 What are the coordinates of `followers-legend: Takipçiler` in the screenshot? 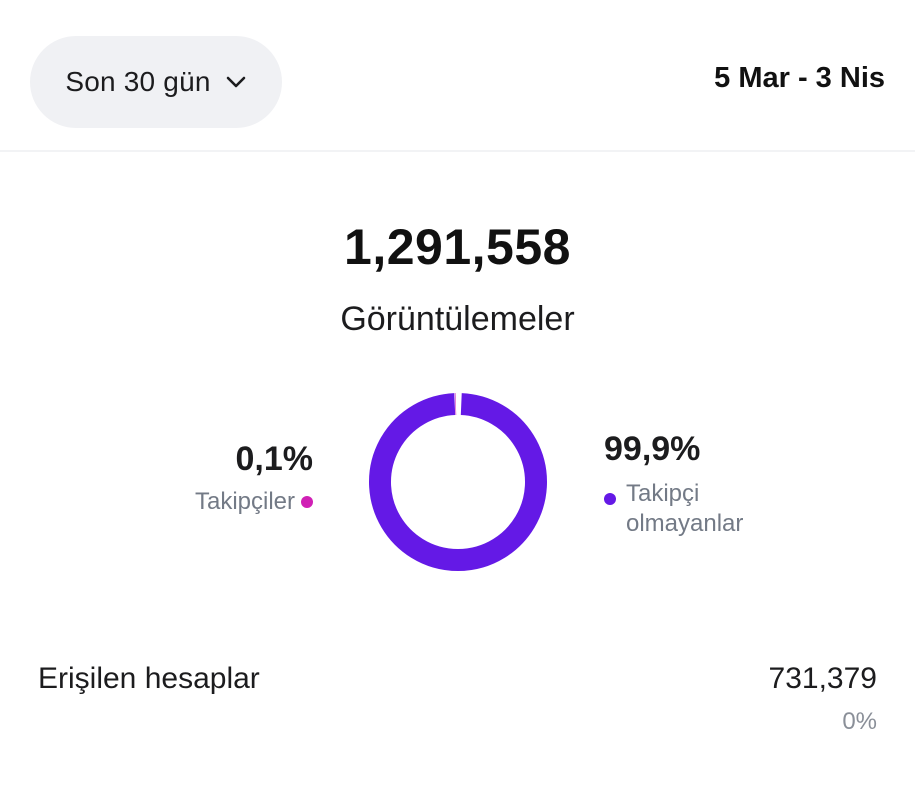 It's located at (254, 502).